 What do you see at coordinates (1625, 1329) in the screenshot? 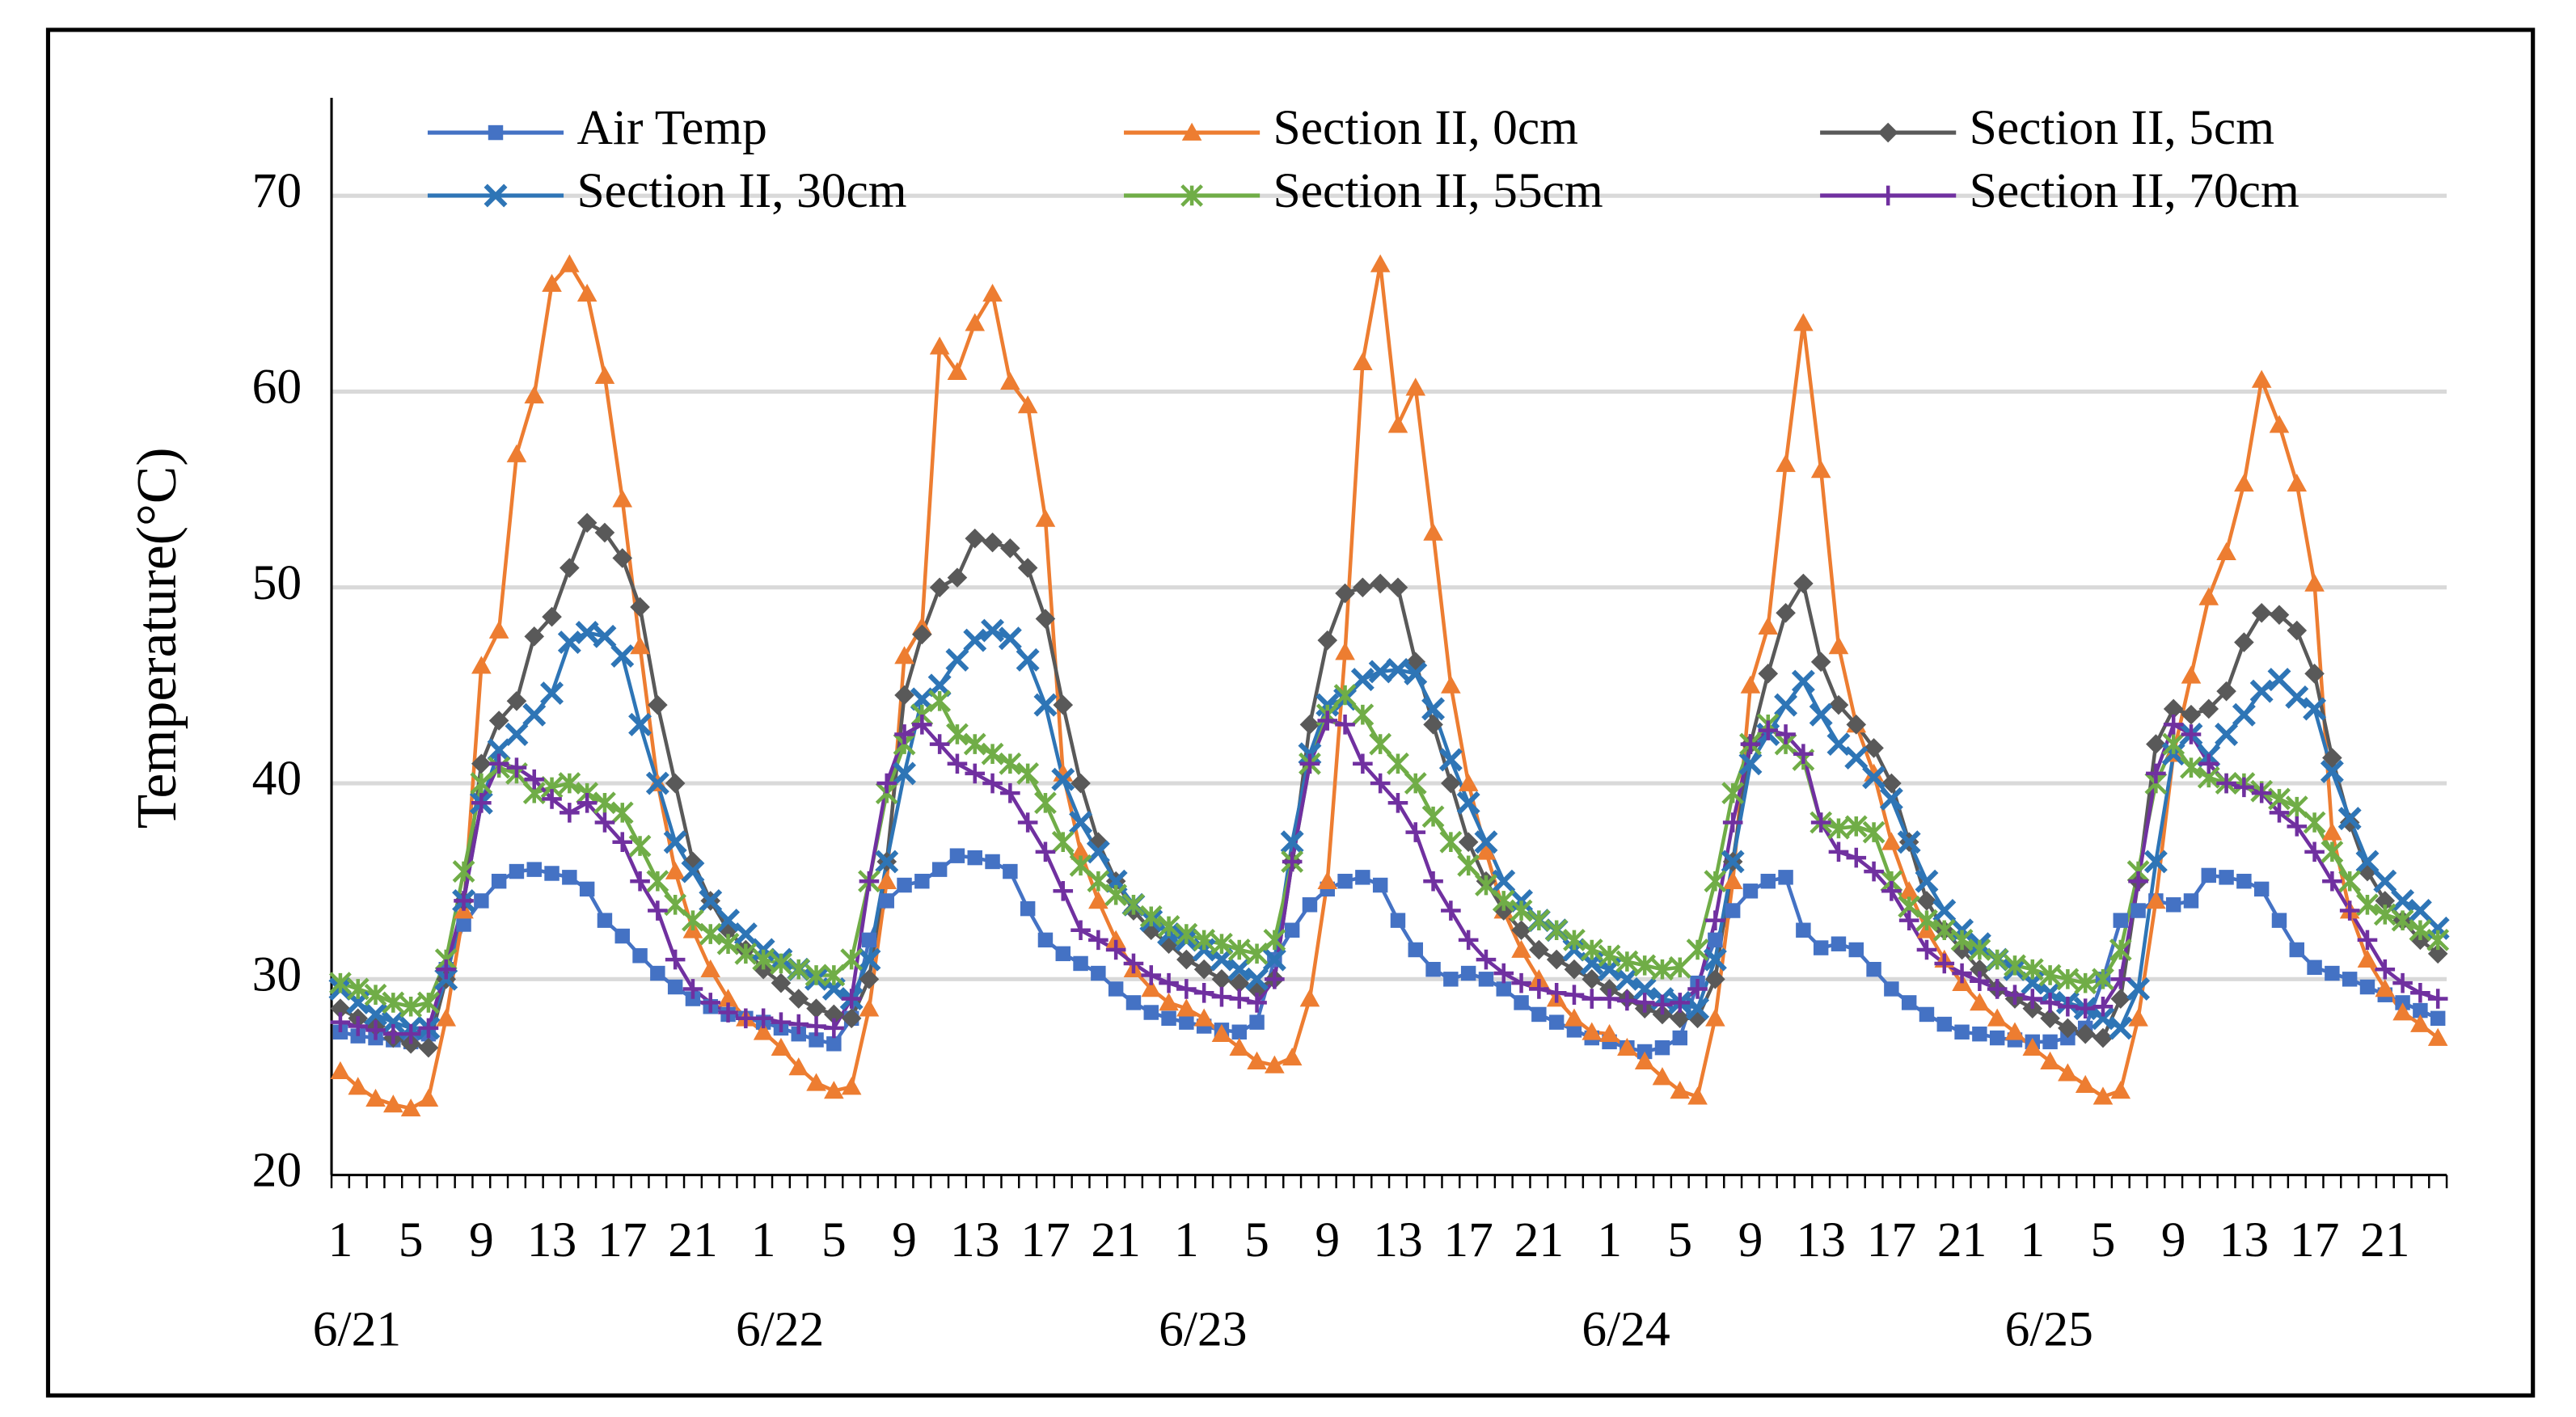
I see `day-label: 6/24` at bounding box center [1625, 1329].